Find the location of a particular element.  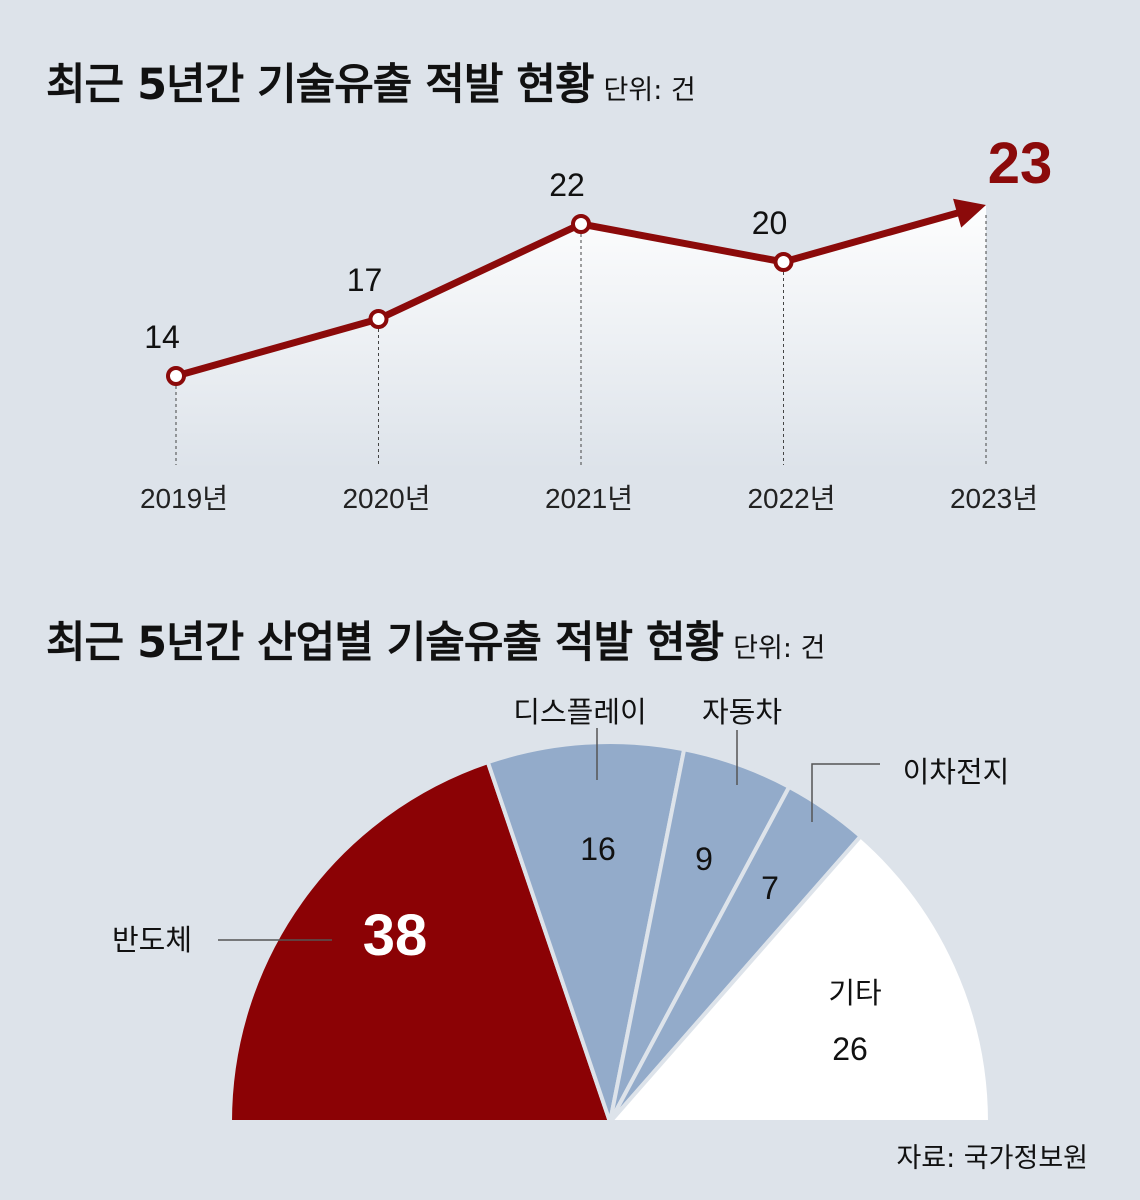

x-tick-label-2019년: 2019년 is located at coordinates (184, 498).